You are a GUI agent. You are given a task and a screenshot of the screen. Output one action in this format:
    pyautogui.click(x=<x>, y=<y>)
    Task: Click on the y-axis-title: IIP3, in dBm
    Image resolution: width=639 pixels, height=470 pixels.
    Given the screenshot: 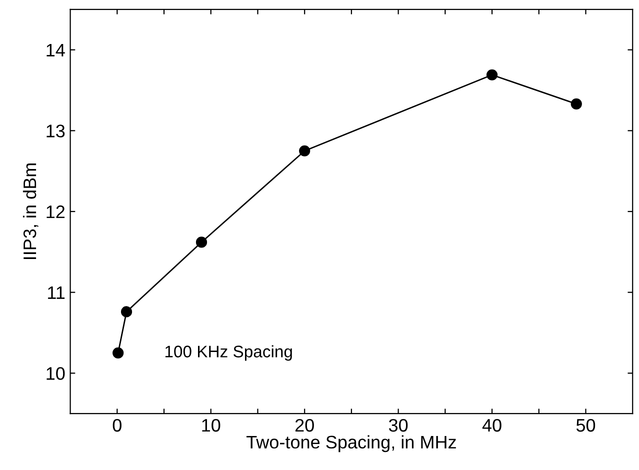 What is the action you would take?
    pyautogui.click(x=30, y=212)
    